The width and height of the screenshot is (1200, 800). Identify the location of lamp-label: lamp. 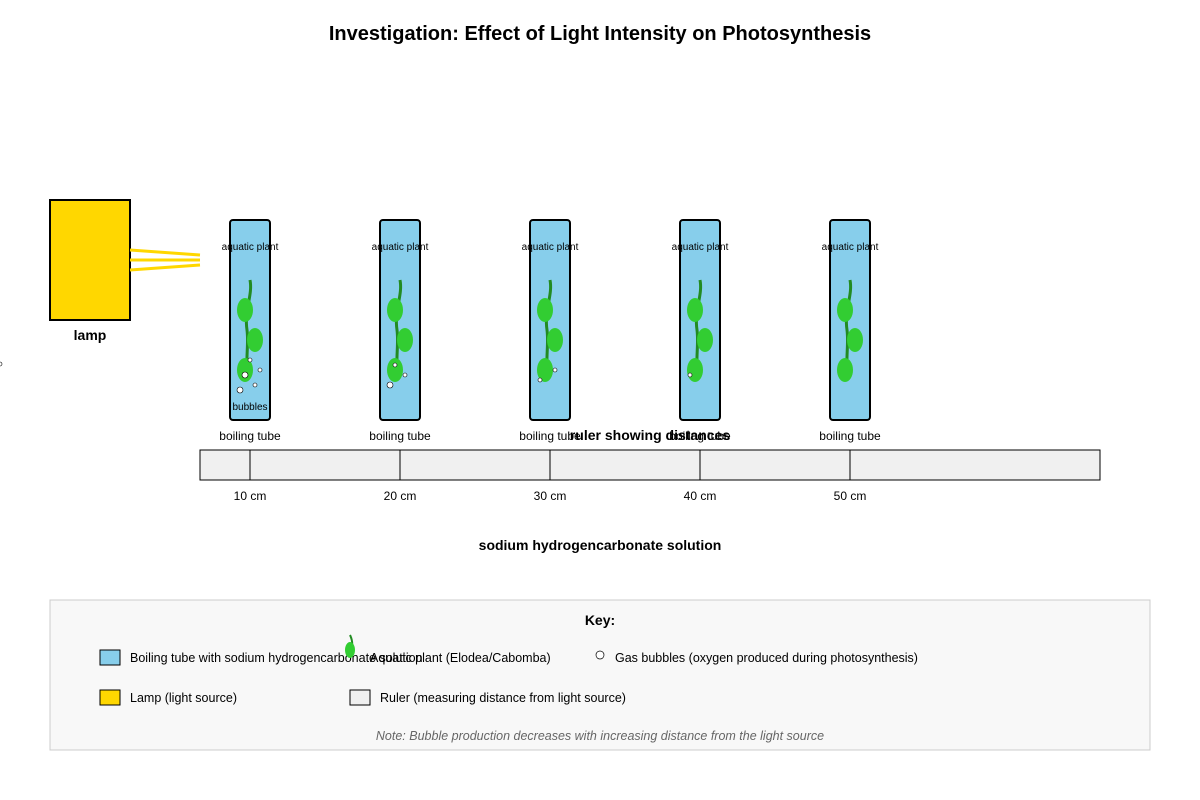
(90, 335).